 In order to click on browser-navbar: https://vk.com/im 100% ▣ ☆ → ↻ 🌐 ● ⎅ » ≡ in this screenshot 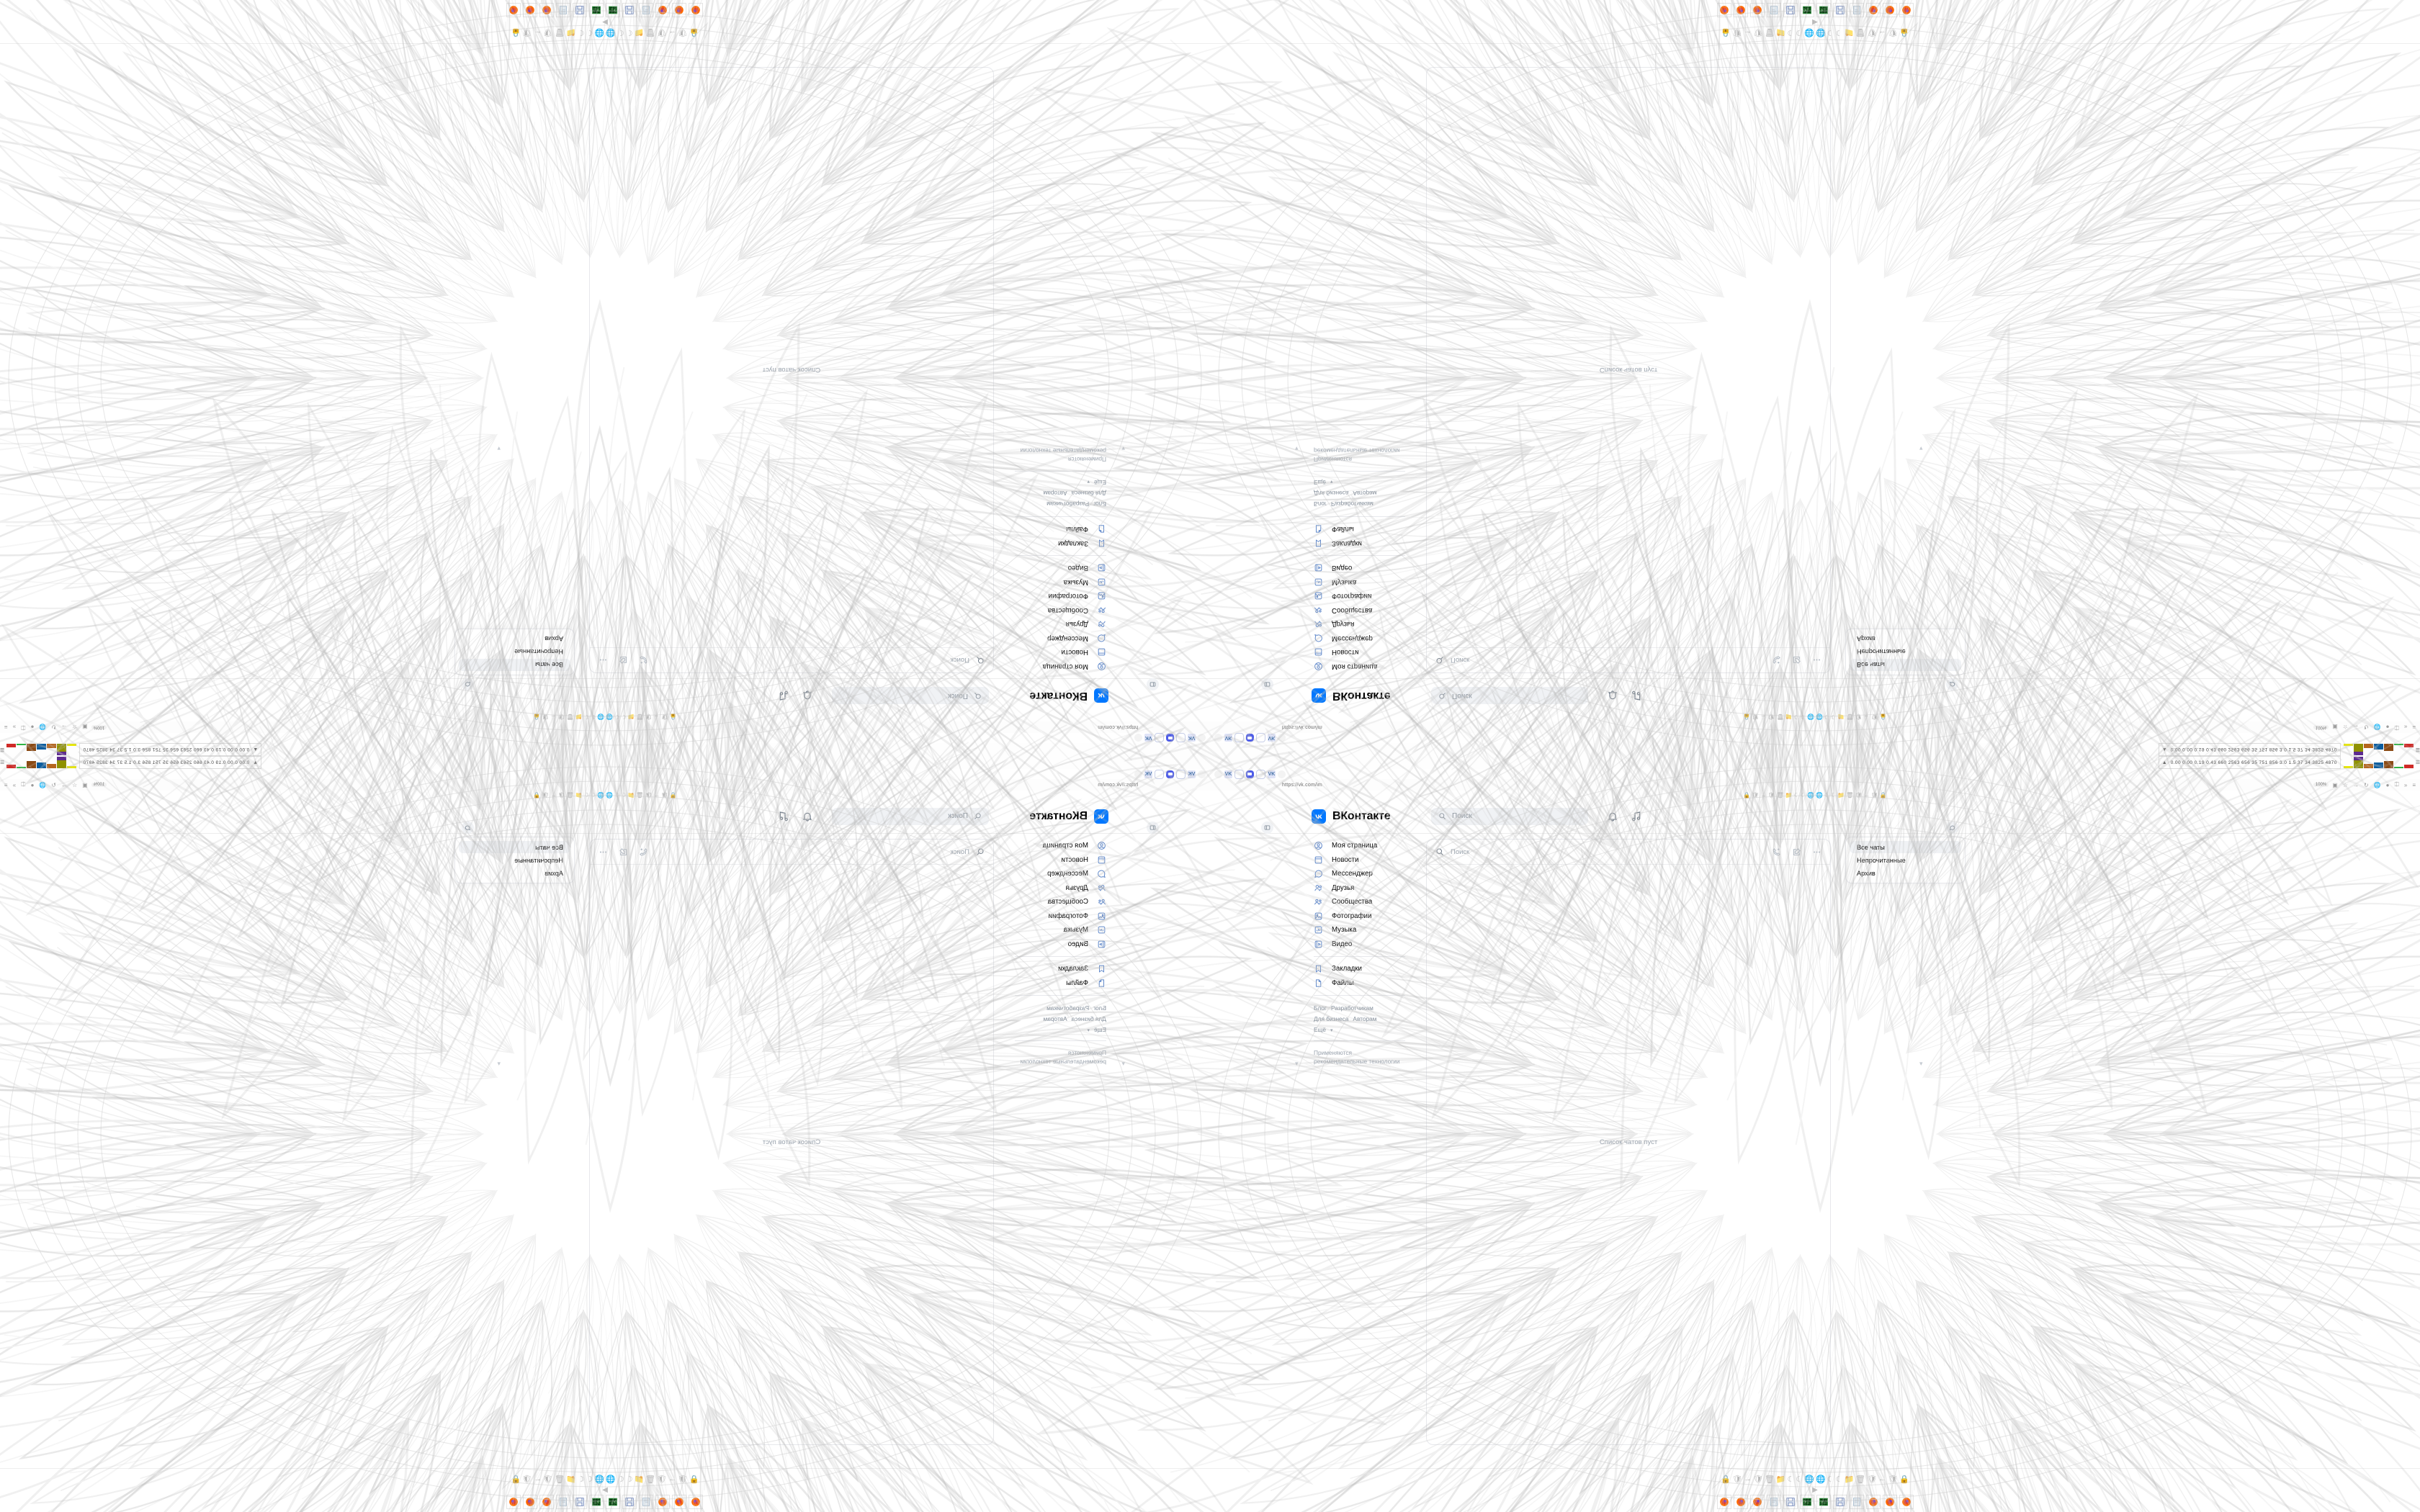, I will do `click(605, 727)`.